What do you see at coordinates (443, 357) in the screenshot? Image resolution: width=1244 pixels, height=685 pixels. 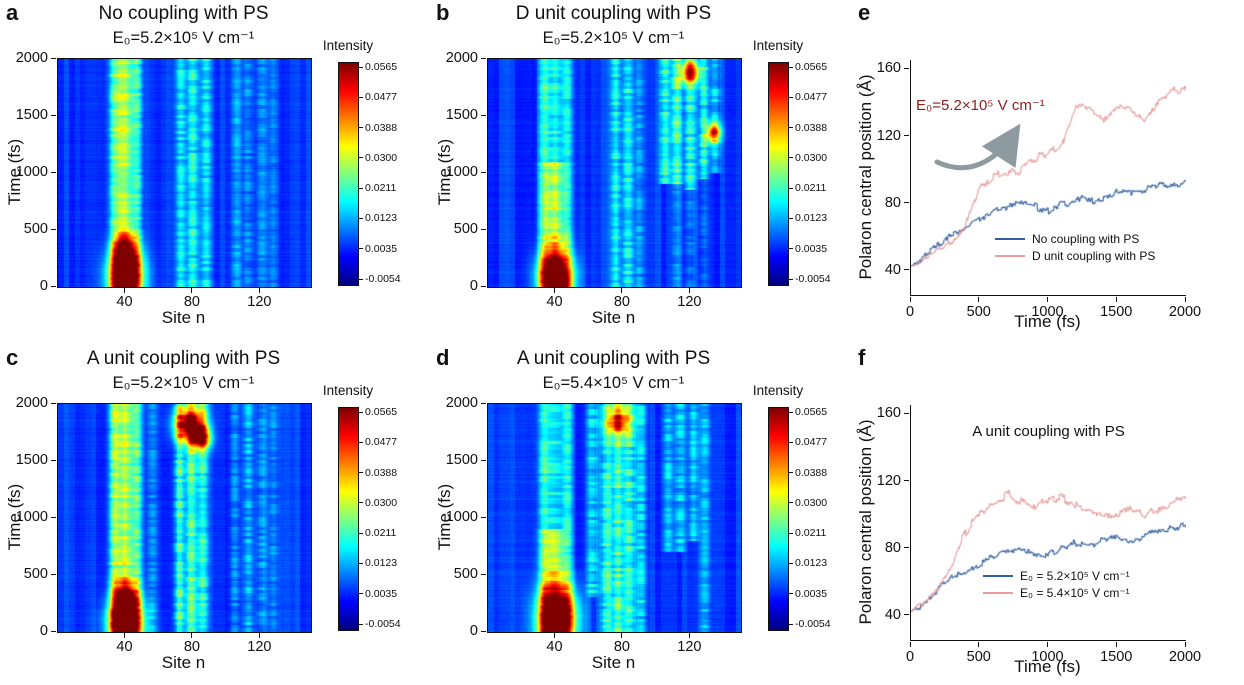 I see `panel-letter-d: d` at bounding box center [443, 357].